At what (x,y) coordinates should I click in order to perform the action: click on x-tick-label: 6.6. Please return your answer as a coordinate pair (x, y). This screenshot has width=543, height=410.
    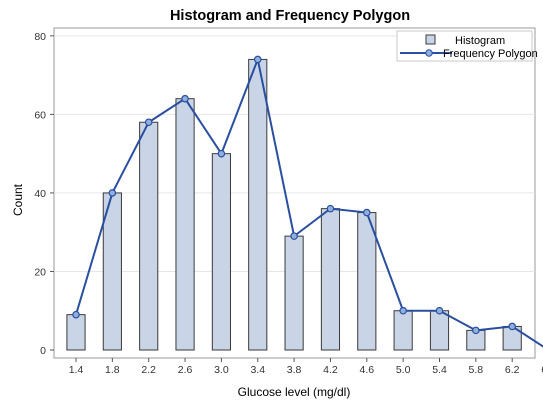
    Looking at the image, I should click on (542, 370).